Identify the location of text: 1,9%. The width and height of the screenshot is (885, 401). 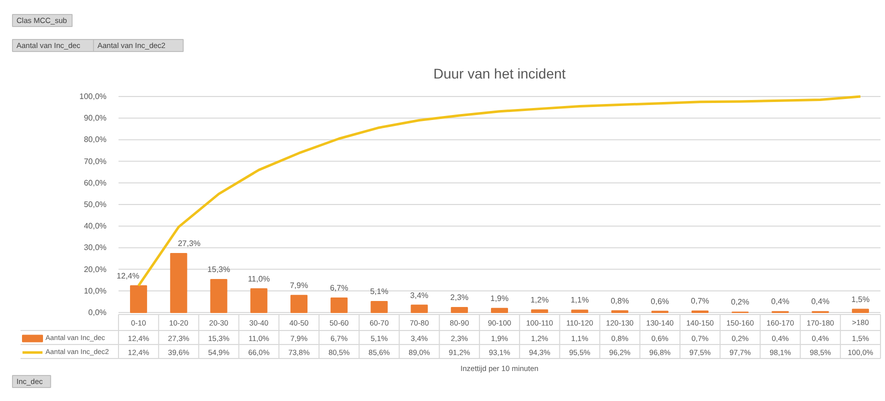
(499, 298).